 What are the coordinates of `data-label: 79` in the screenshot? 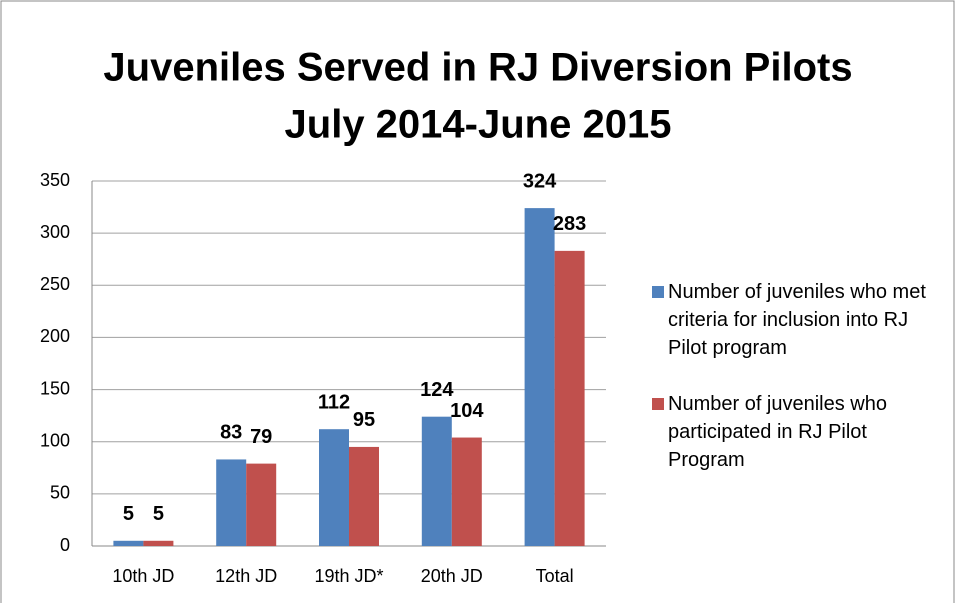 It's located at (261, 437).